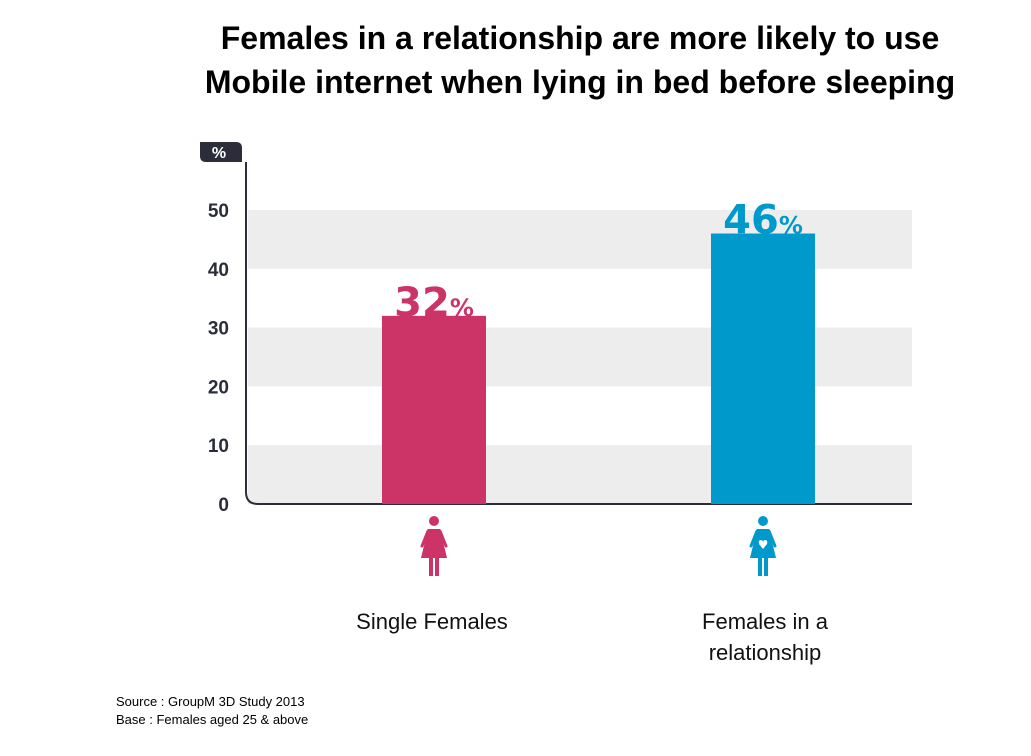 The height and width of the screenshot is (756, 1031). I want to click on base-line: Base : Females aged 25 & above, so click(212, 719).